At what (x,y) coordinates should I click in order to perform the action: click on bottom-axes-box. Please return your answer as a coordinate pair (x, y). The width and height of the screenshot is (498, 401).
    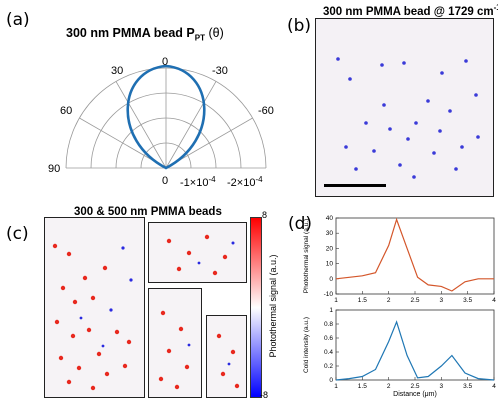
    Looking at the image, I should click on (415, 345).